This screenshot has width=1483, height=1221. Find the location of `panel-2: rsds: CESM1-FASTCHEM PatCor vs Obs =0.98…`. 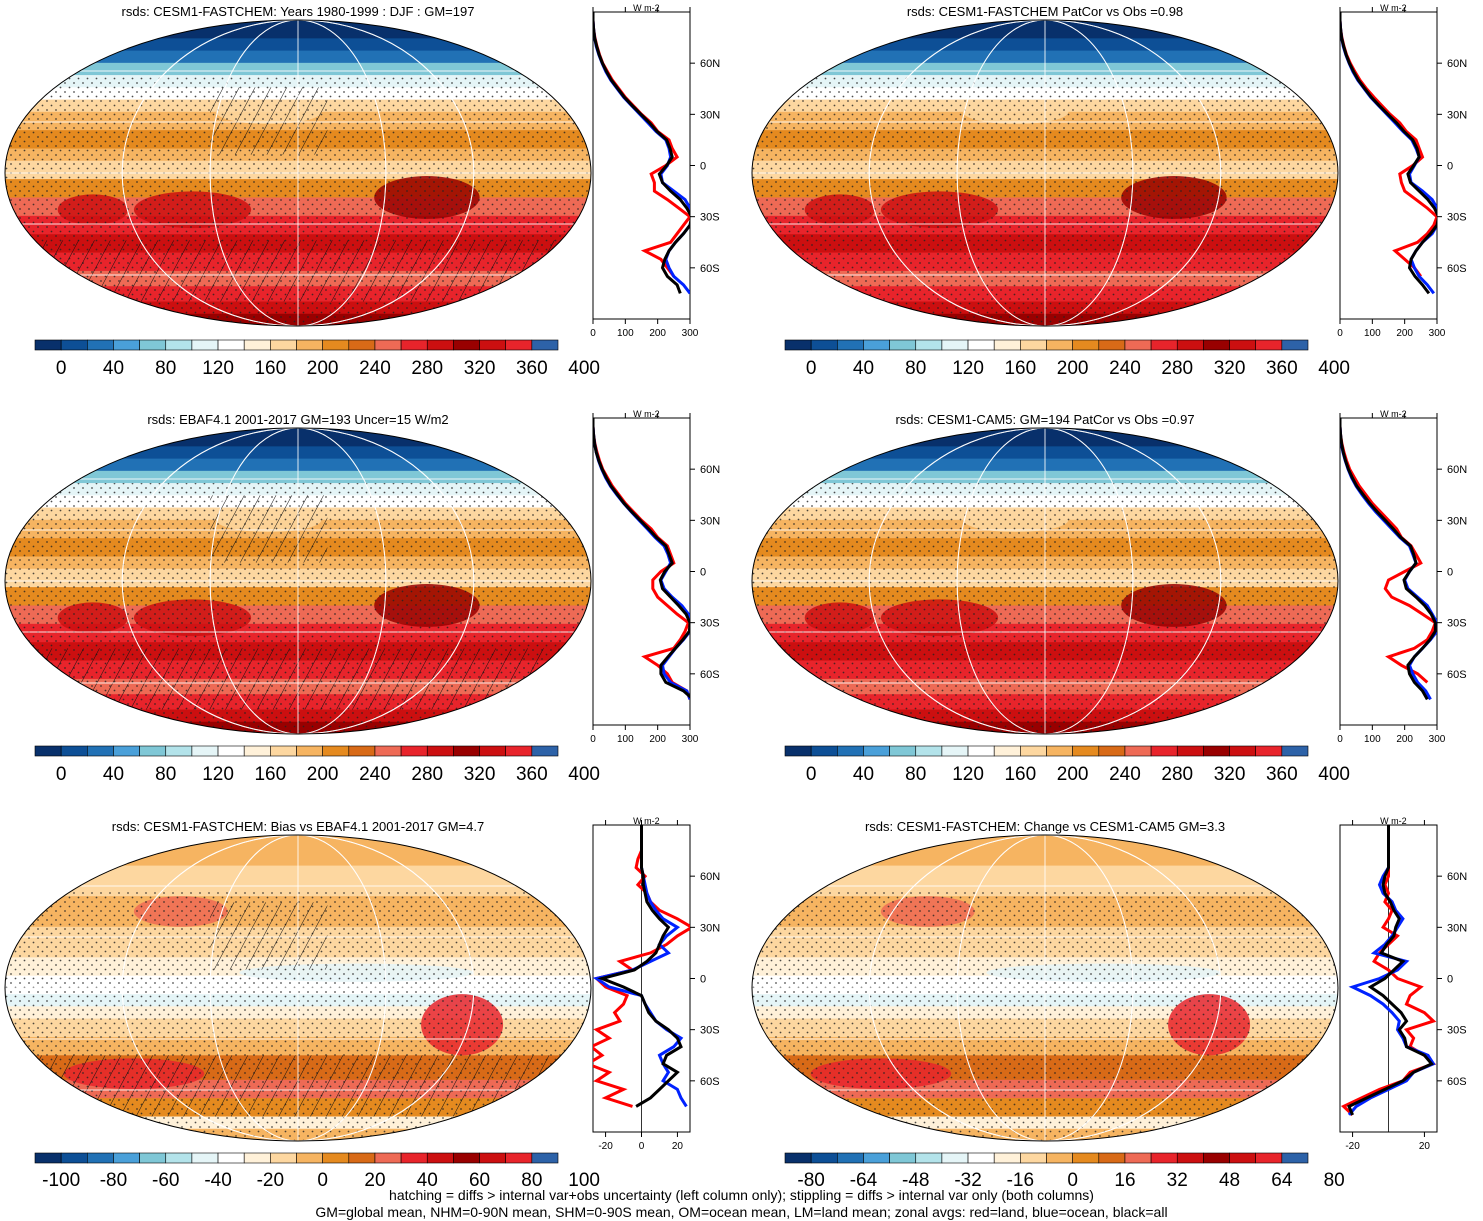

panel-2: rsds: CESM1-FASTCHEM PatCor vs Obs =0.98… is located at coordinates (1109, 191).